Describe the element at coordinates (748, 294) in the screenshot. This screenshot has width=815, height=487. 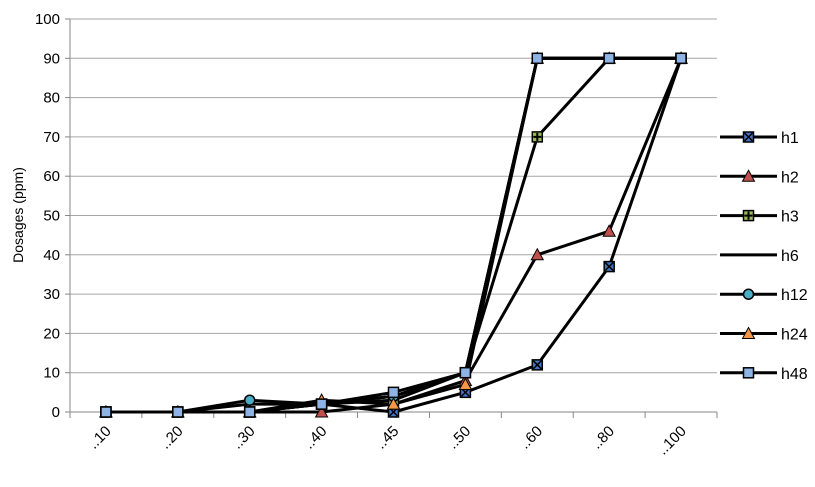
I see `legend-marker-h12` at that location.